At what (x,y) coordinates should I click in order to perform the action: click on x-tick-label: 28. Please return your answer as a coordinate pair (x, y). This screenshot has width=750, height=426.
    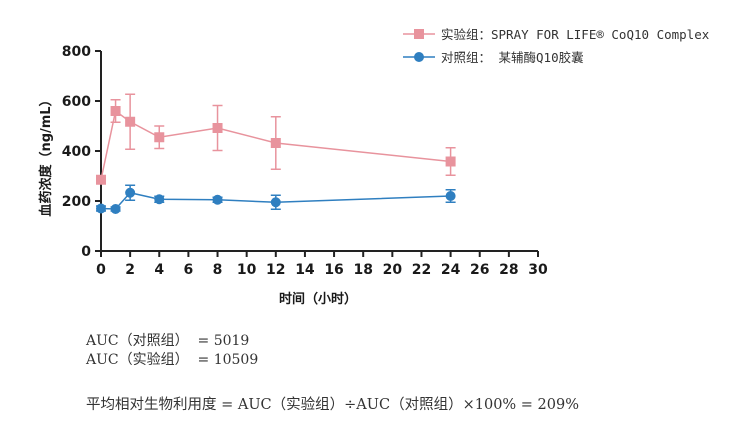
    Looking at the image, I should click on (508, 270).